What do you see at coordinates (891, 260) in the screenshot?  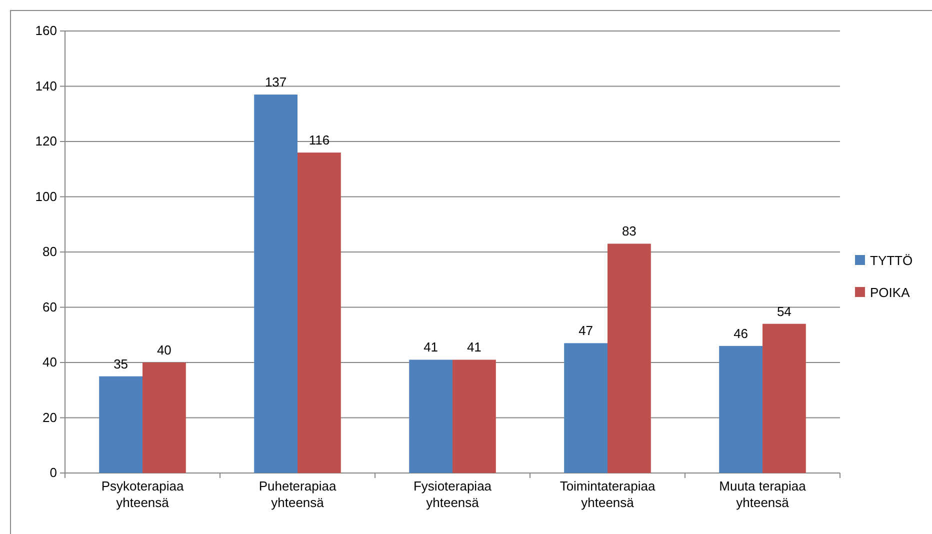 I see `legend-label: TYTTÖ` at bounding box center [891, 260].